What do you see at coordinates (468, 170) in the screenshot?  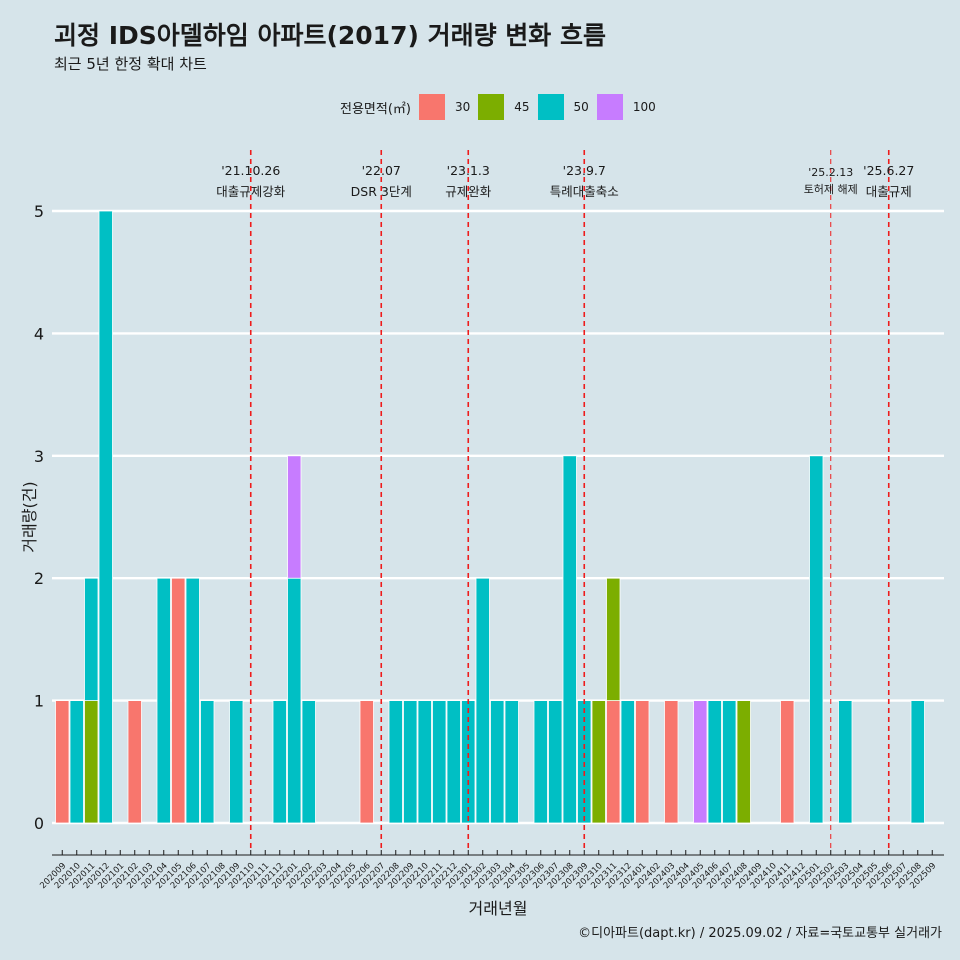 I see `event-date-202301: '23.1.3` at bounding box center [468, 170].